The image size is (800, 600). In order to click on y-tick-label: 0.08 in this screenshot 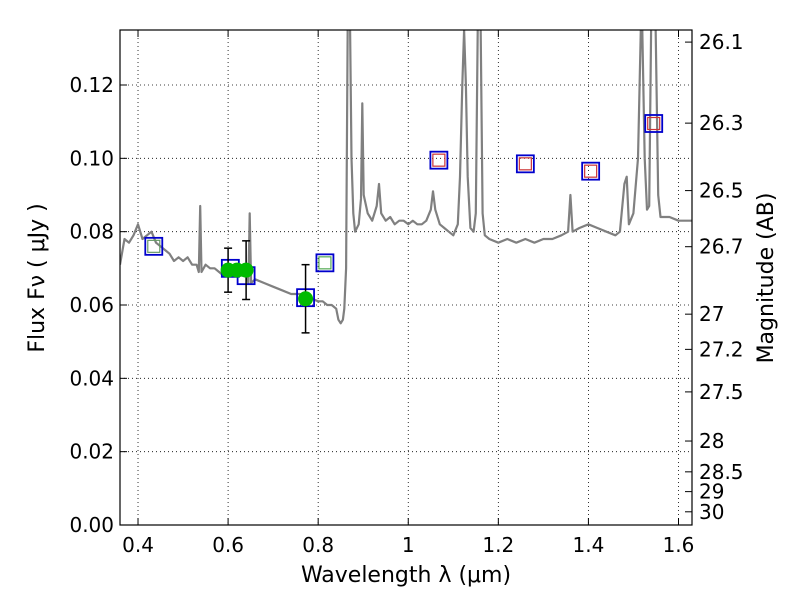, I will do `click(91, 232)`.